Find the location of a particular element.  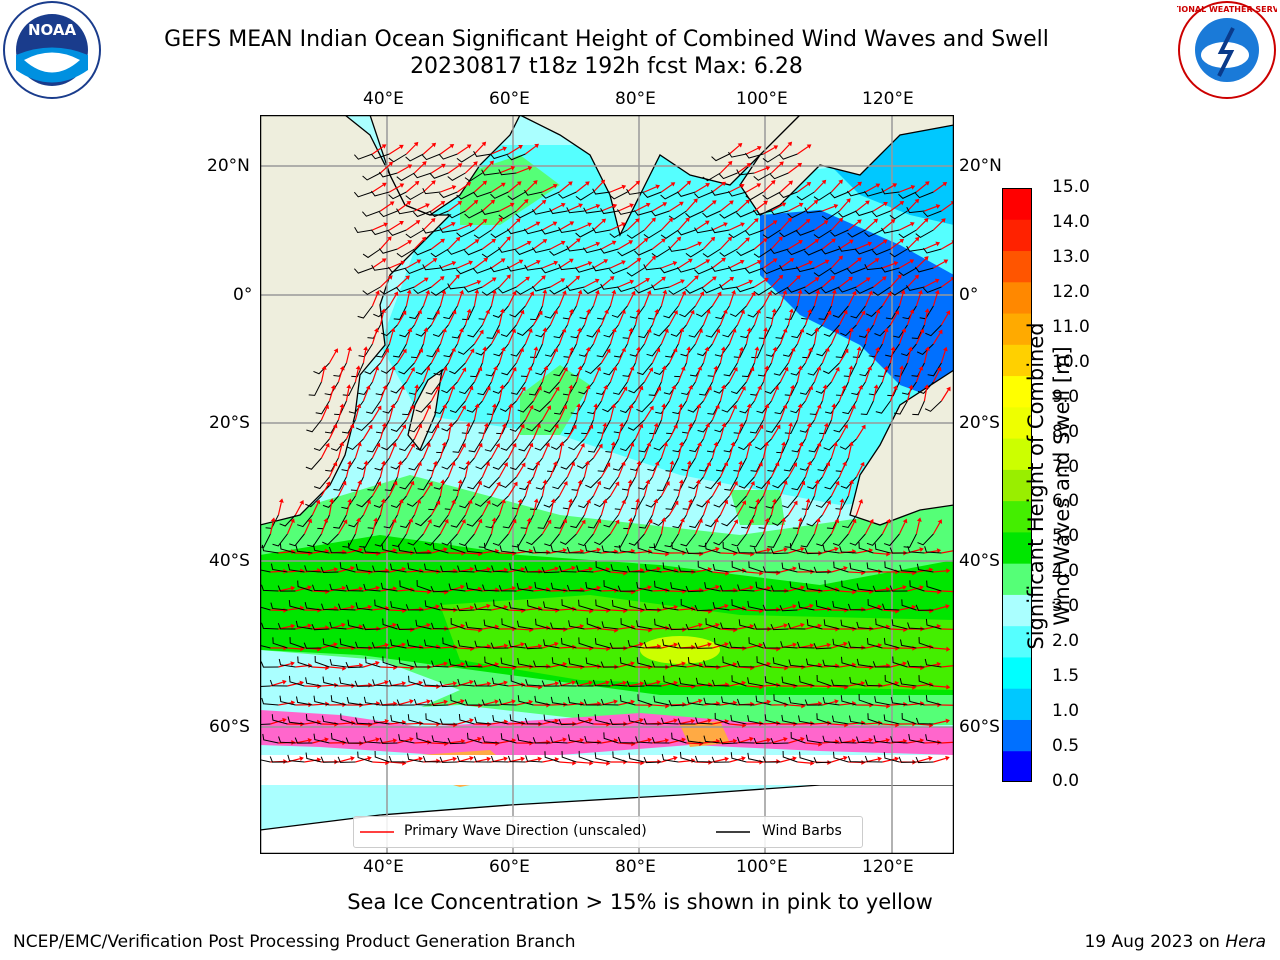

noaa-logo: NOAA is located at coordinates (52, 50).